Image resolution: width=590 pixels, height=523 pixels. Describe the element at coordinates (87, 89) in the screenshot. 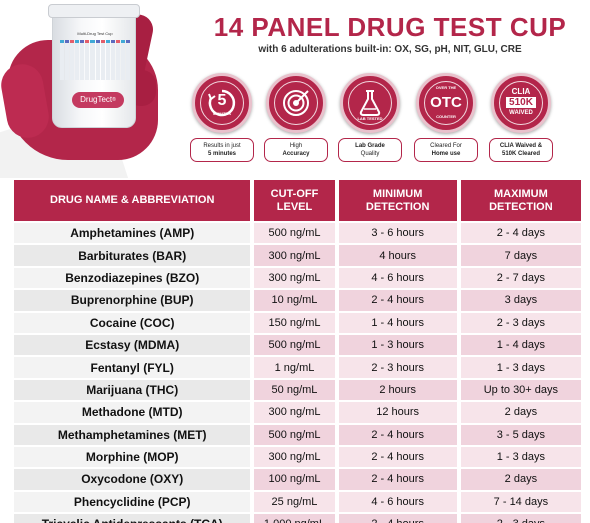

I see `product-photo: Multi-Drug Test Cup DrugTect®` at that location.